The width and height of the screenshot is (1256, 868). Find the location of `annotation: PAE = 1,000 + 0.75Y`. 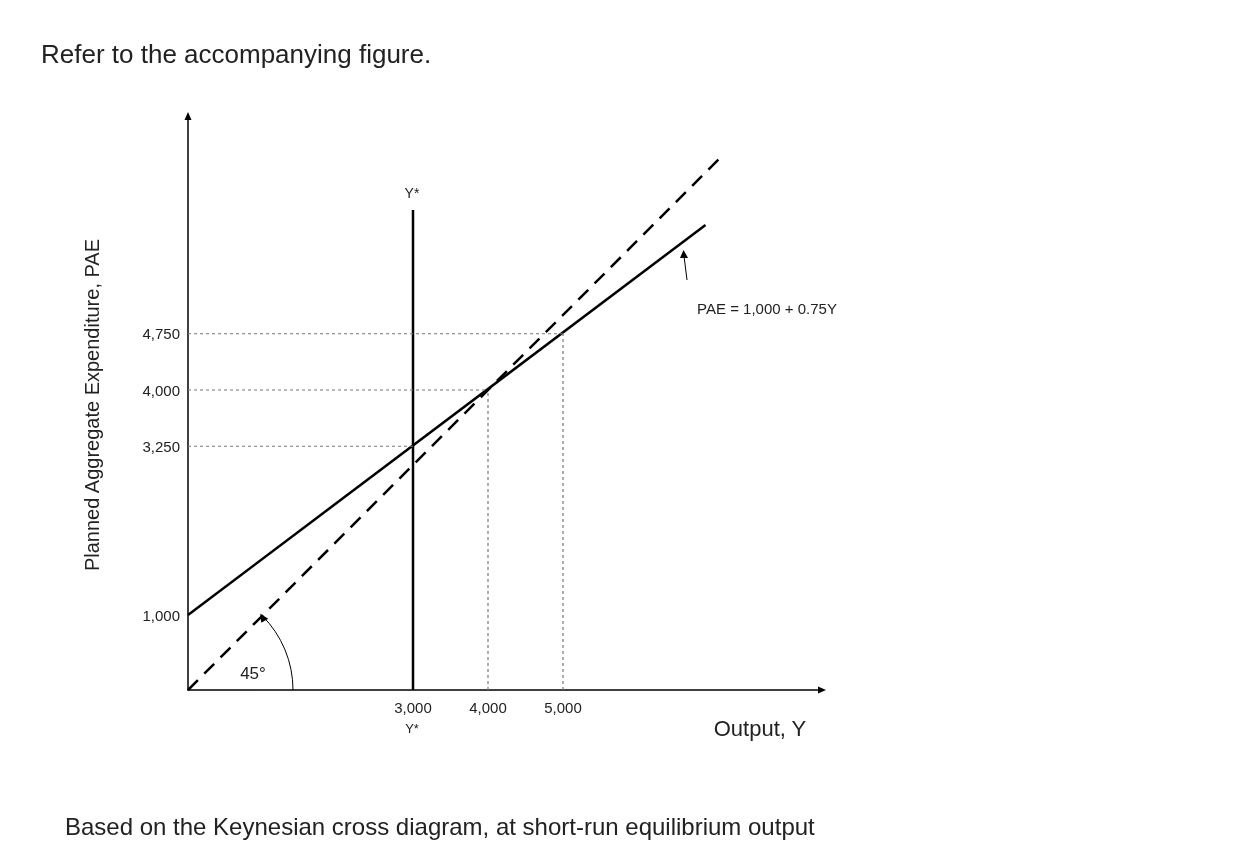

annotation: PAE = 1,000 + 0.75Y is located at coordinates (767, 308).